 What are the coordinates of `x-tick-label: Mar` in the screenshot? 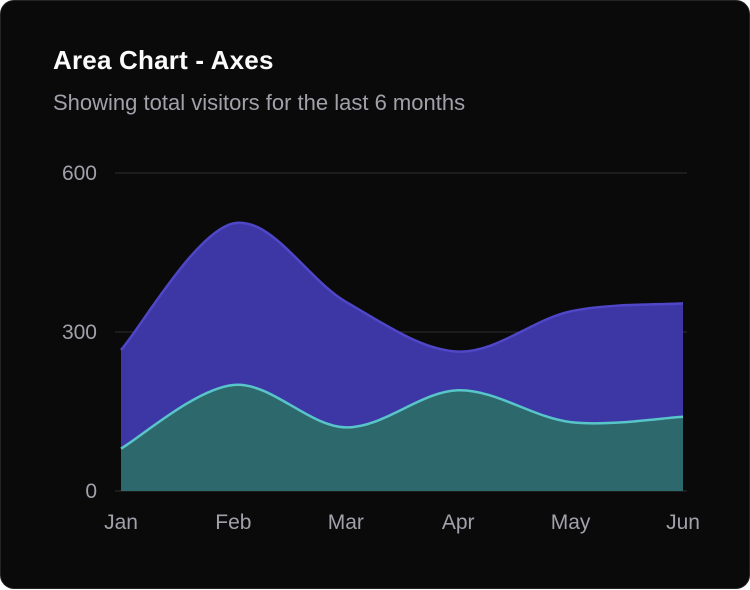 It's located at (346, 522).